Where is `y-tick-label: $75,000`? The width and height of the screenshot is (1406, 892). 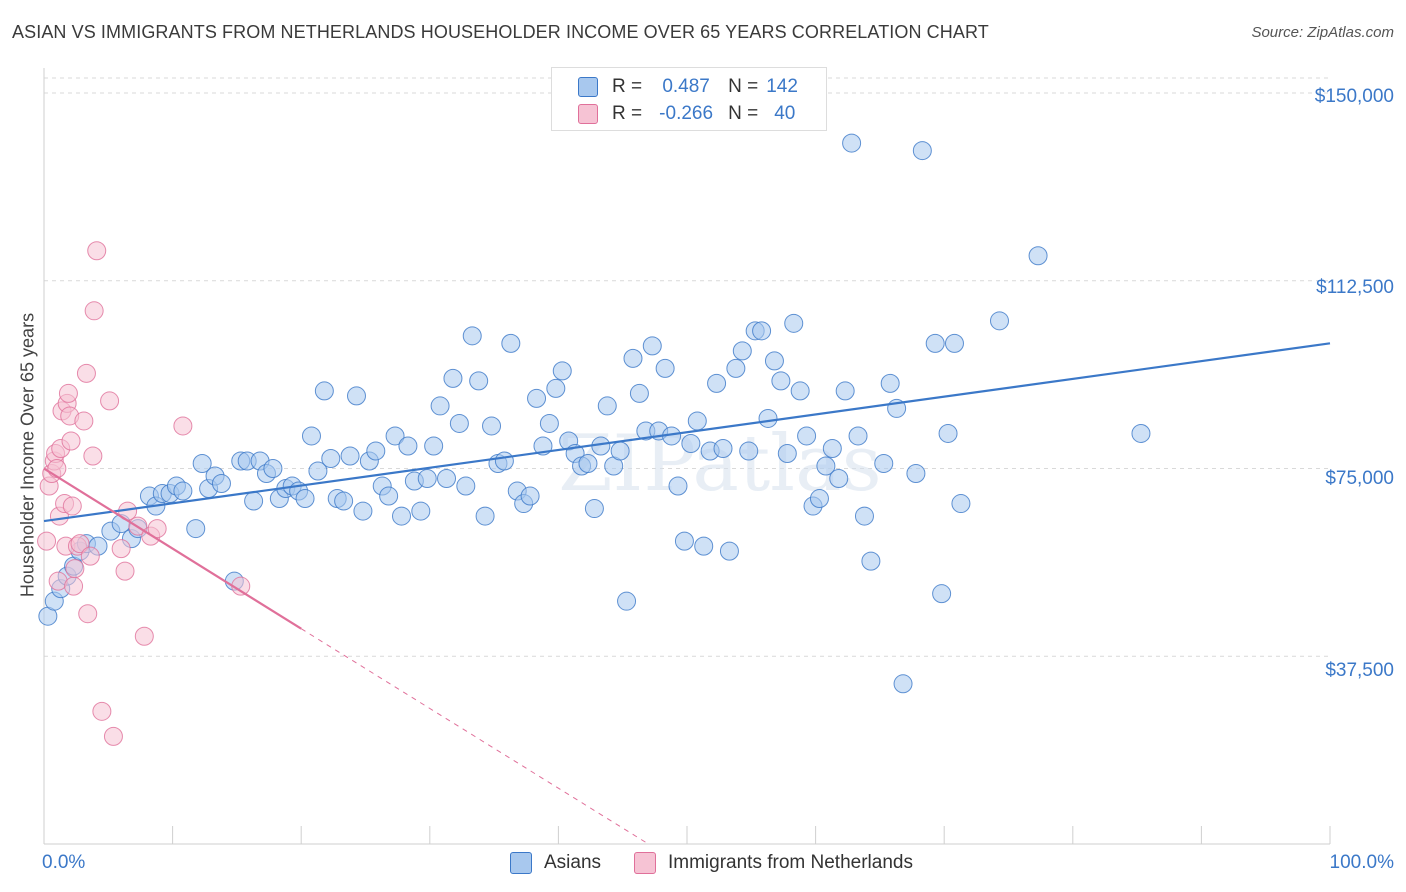 y-tick-label: $75,000 is located at coordinates (1359, 478).